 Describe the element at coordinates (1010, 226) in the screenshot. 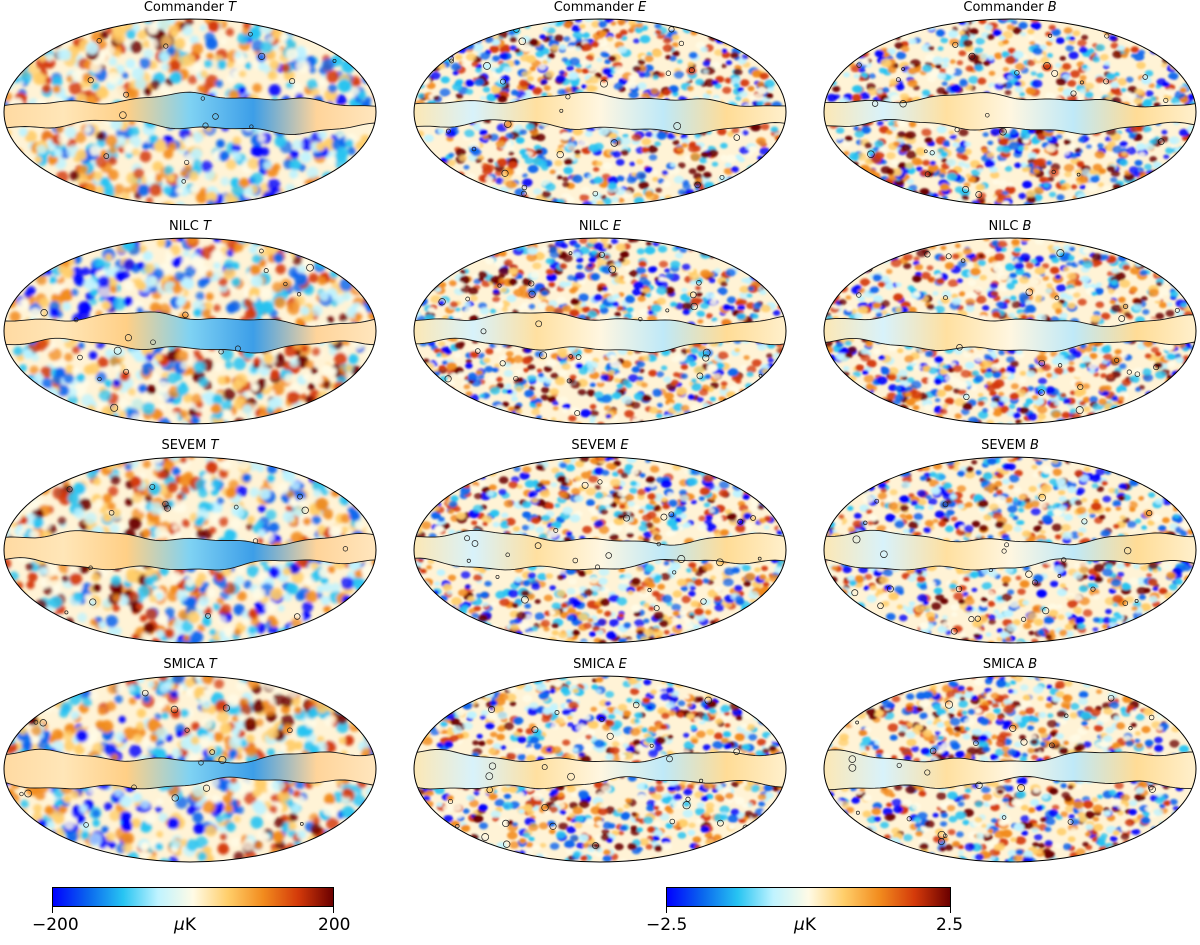

I see `map-title: NILC B` at that location.